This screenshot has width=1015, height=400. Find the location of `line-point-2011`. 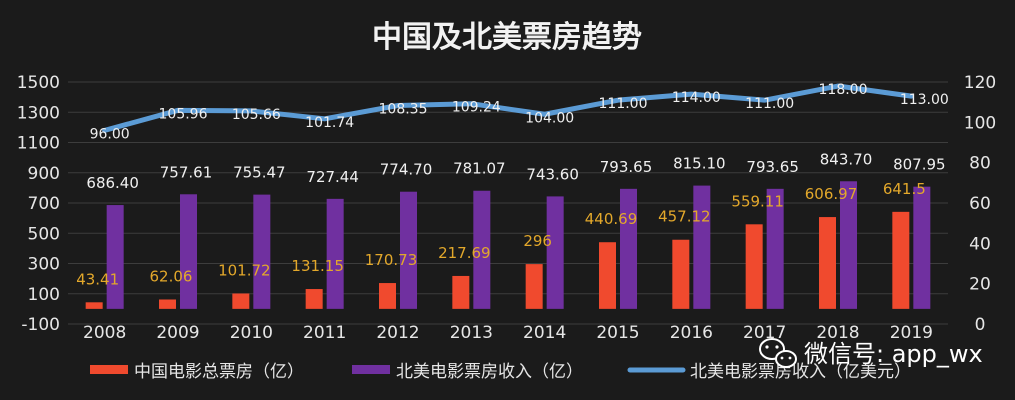

line-point-2011 is located at coordinates (325, 119).